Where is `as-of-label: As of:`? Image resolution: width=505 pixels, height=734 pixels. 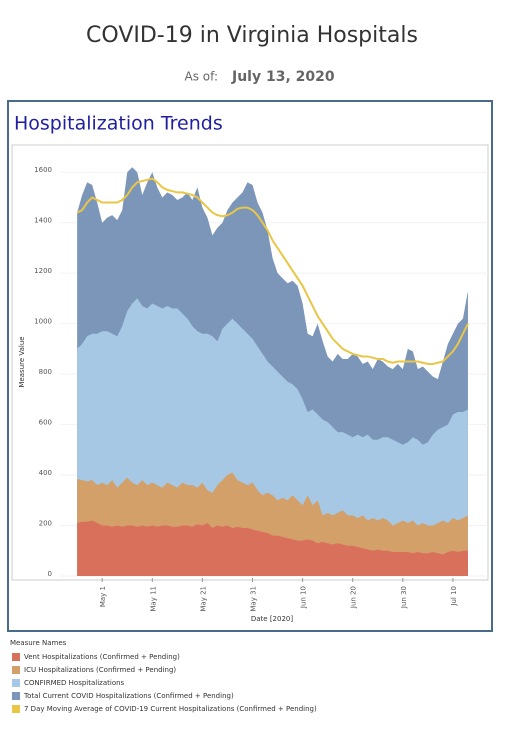 as-of-label: As of: is located at coordinates (201, 77).